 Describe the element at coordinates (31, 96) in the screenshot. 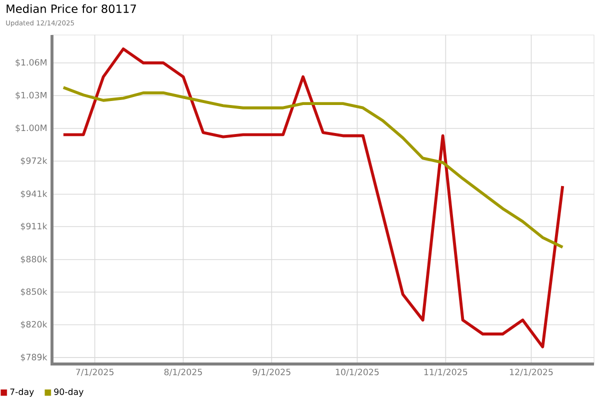

I see `y-tick-label: $1.03M` at that location.